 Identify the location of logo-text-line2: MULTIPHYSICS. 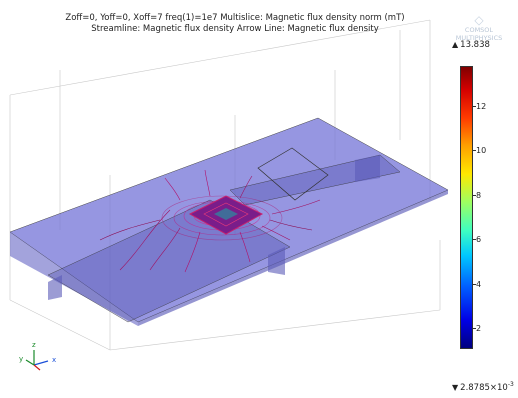
(479, 38).